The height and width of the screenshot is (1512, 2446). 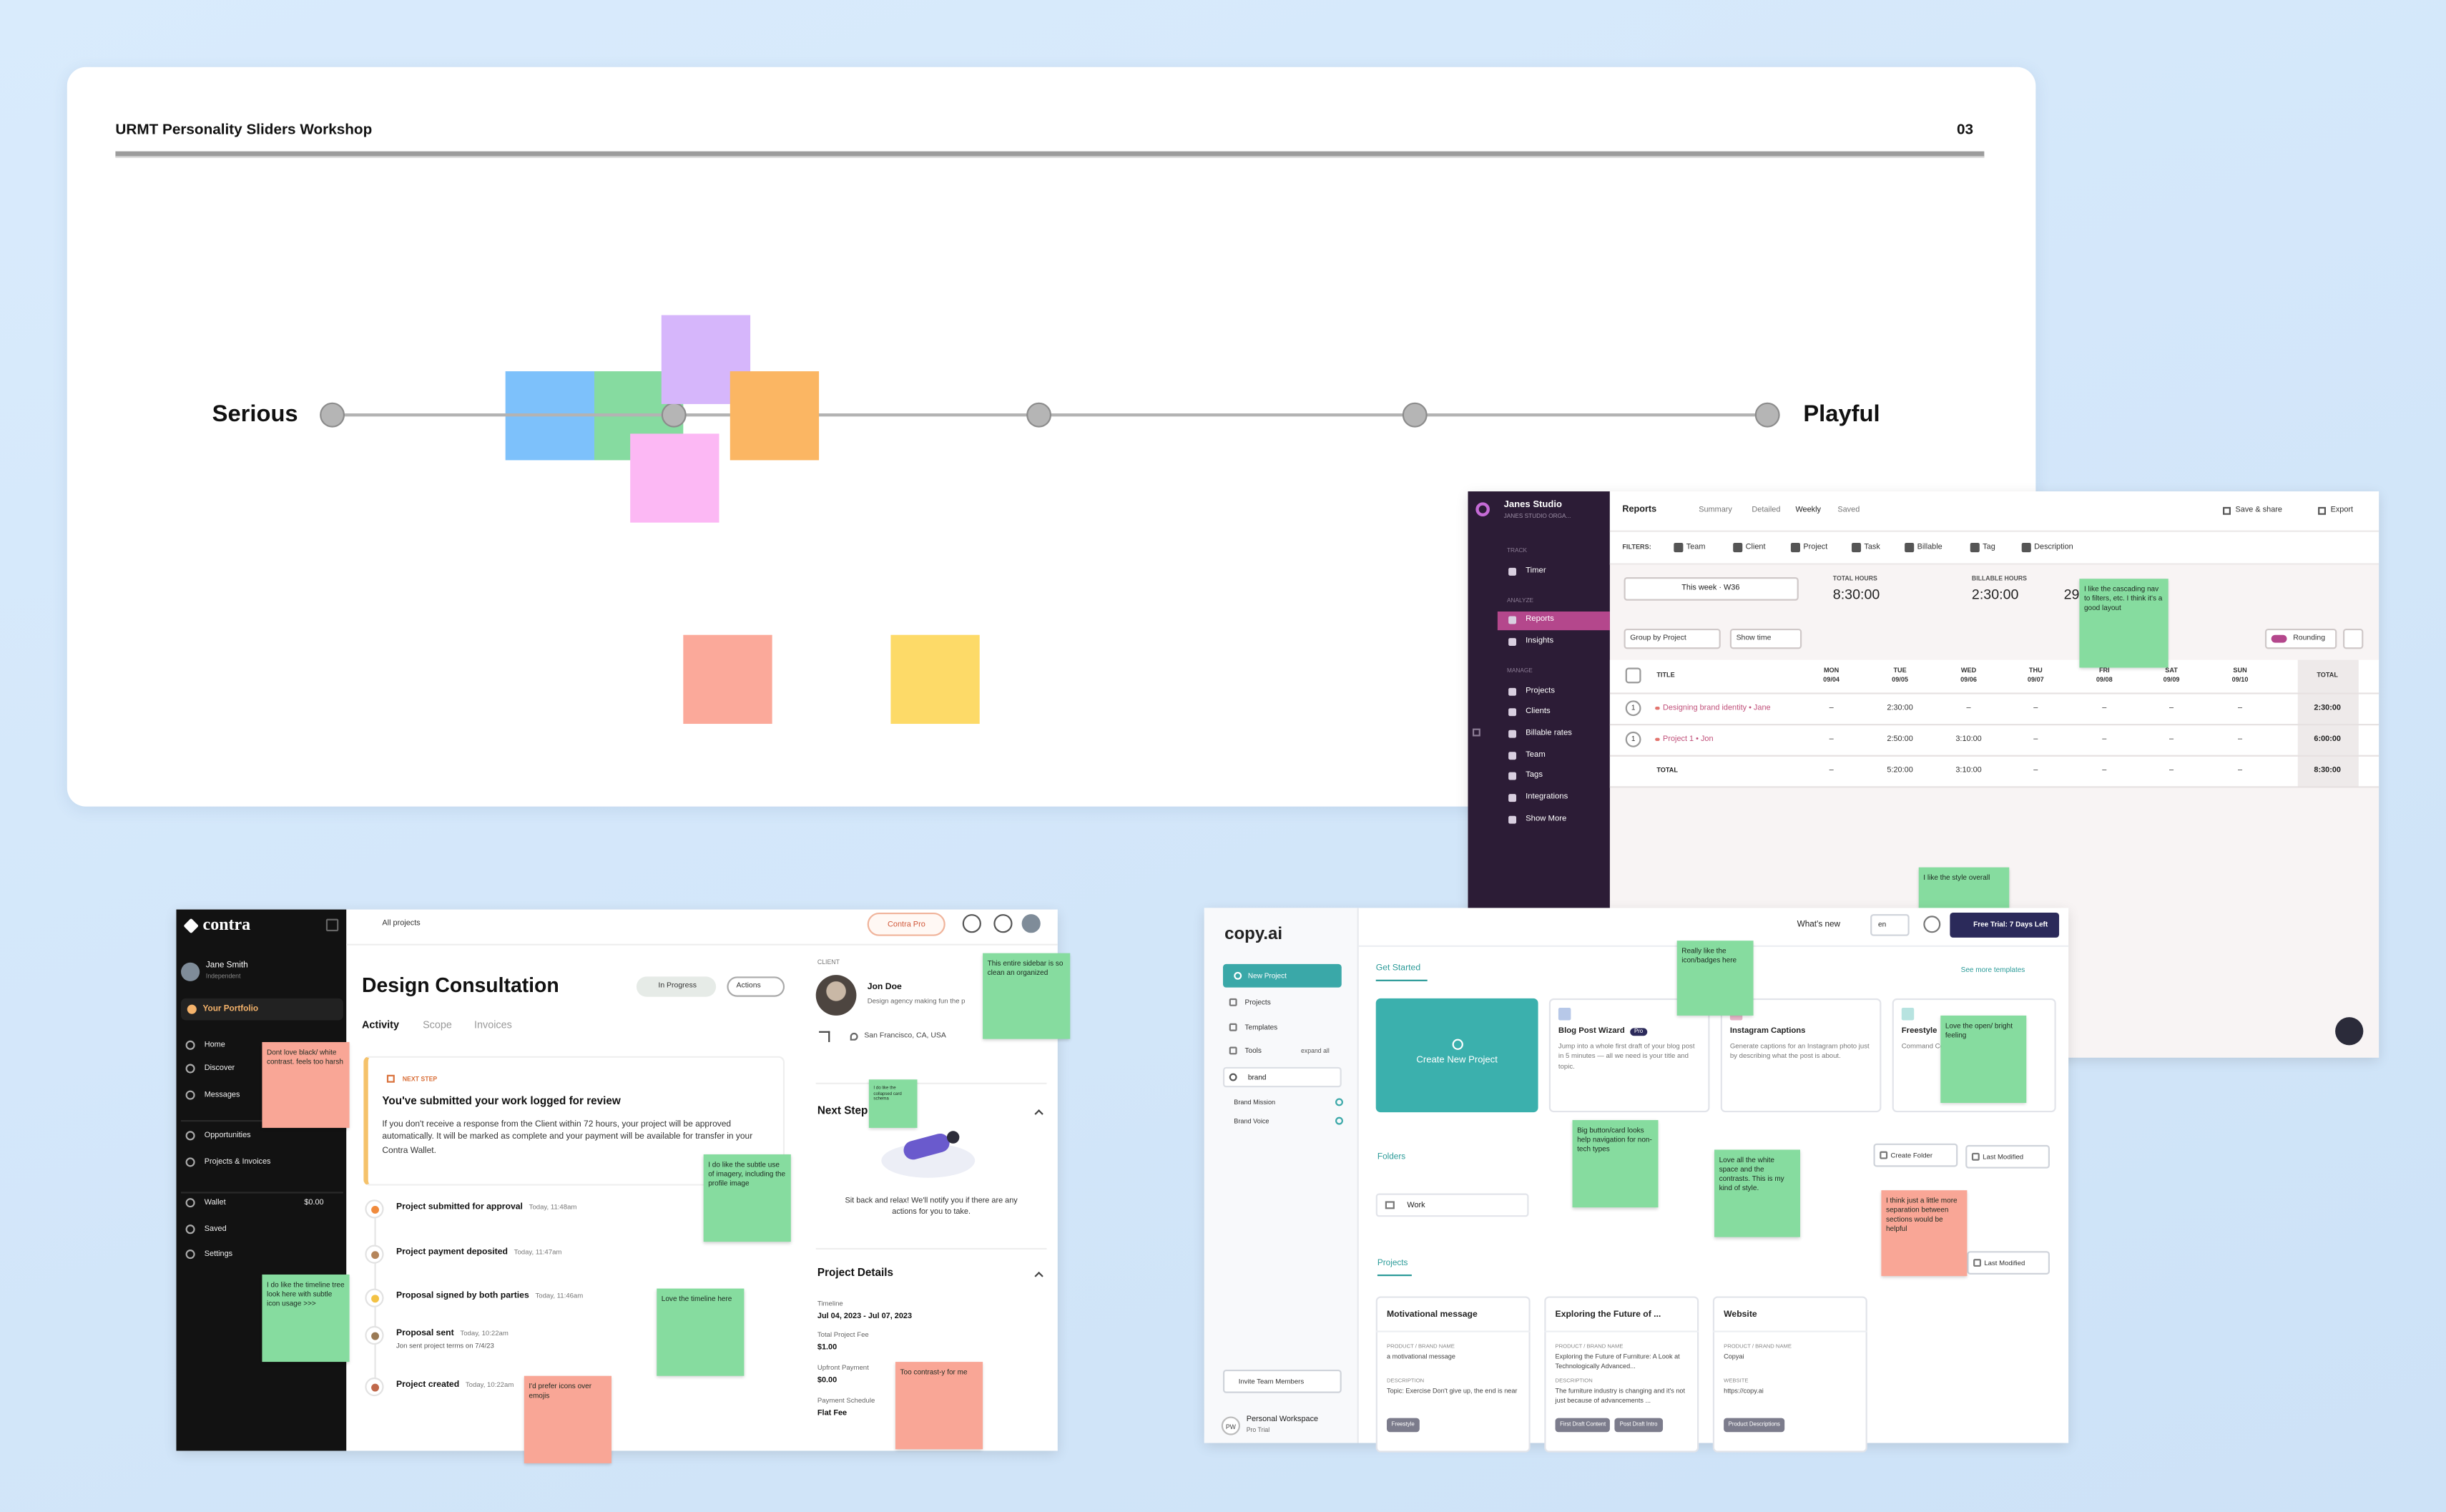 I want to click on nav-item: Clients, so click(x=1538, y=712).